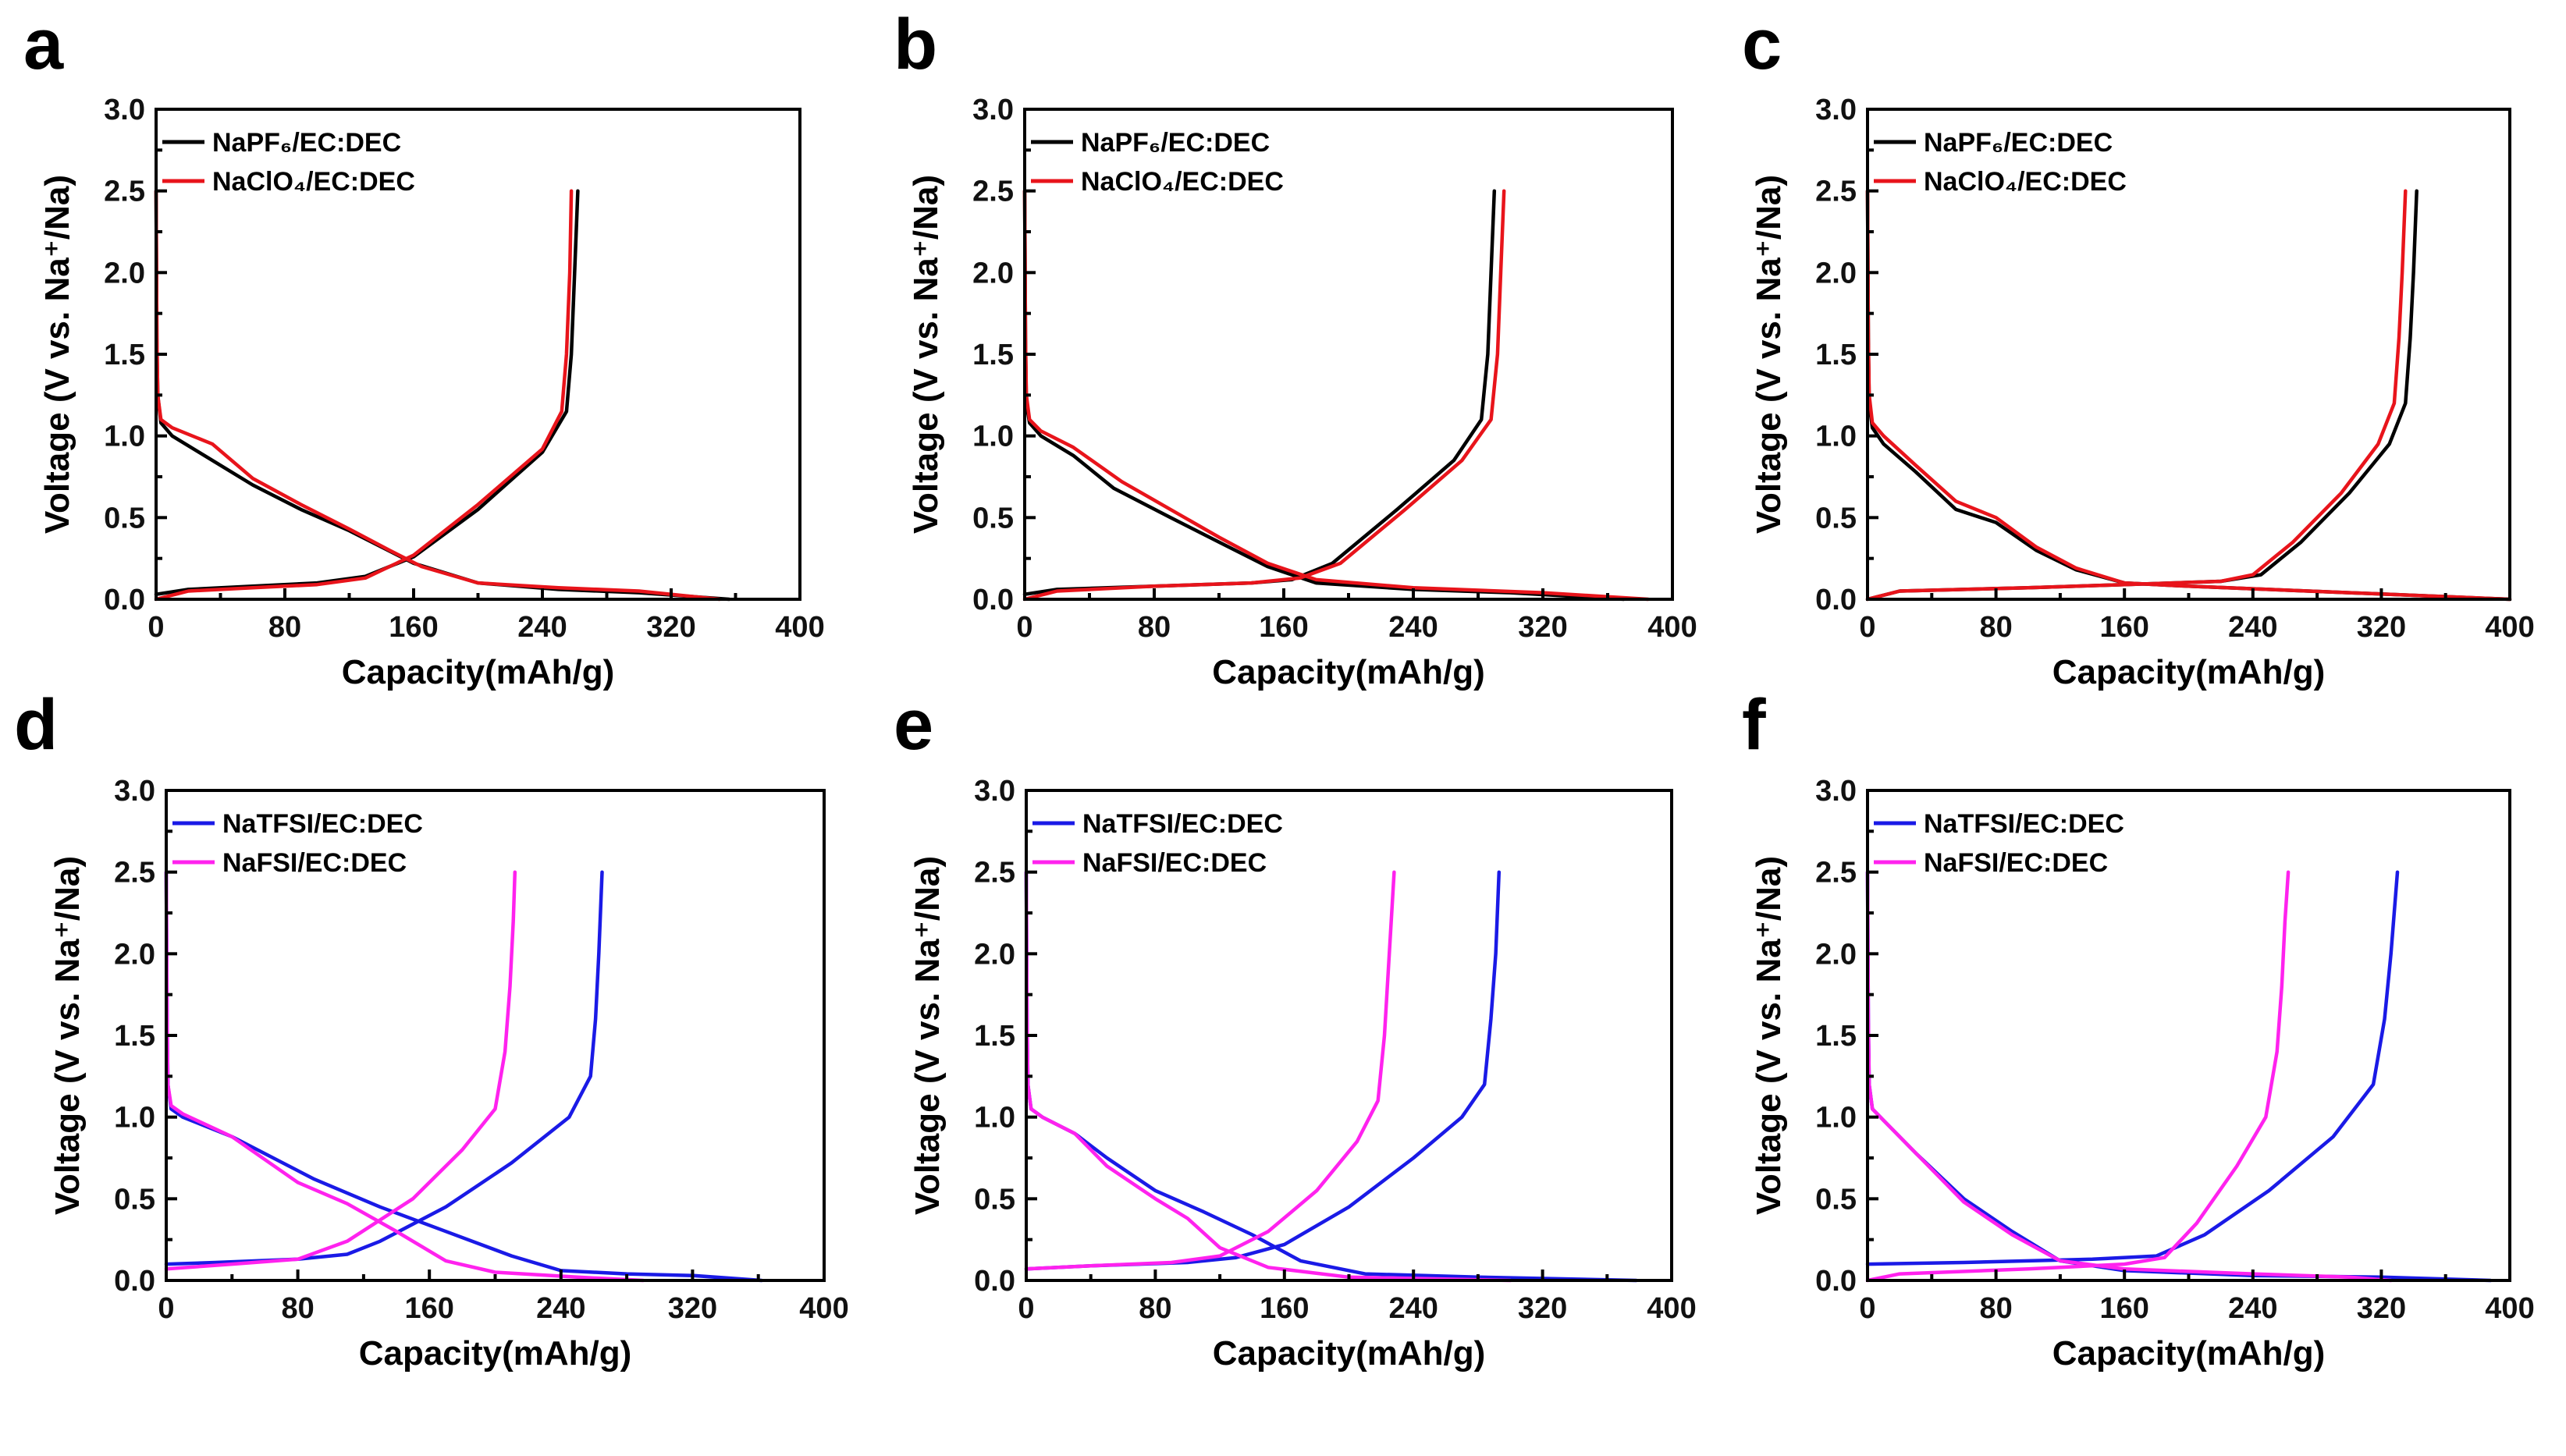 This screenshot has height=1456, width=2566. I want to click on x-tick-label-d-2: 160, so click(429, 1308).